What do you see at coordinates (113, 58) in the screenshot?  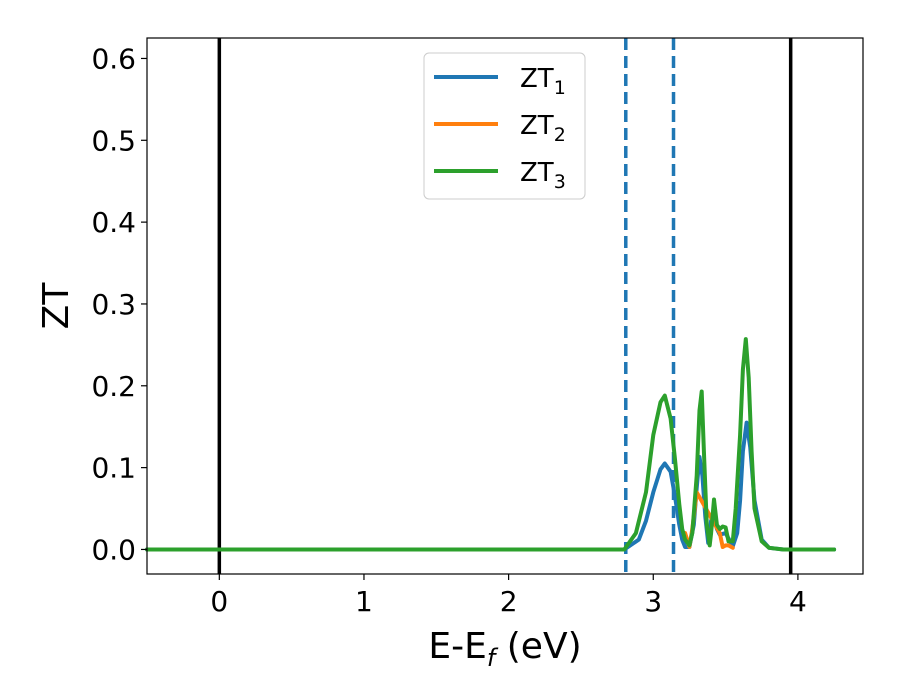 I see `y-tick-label: 0.6` at bounding box center [113, 58].